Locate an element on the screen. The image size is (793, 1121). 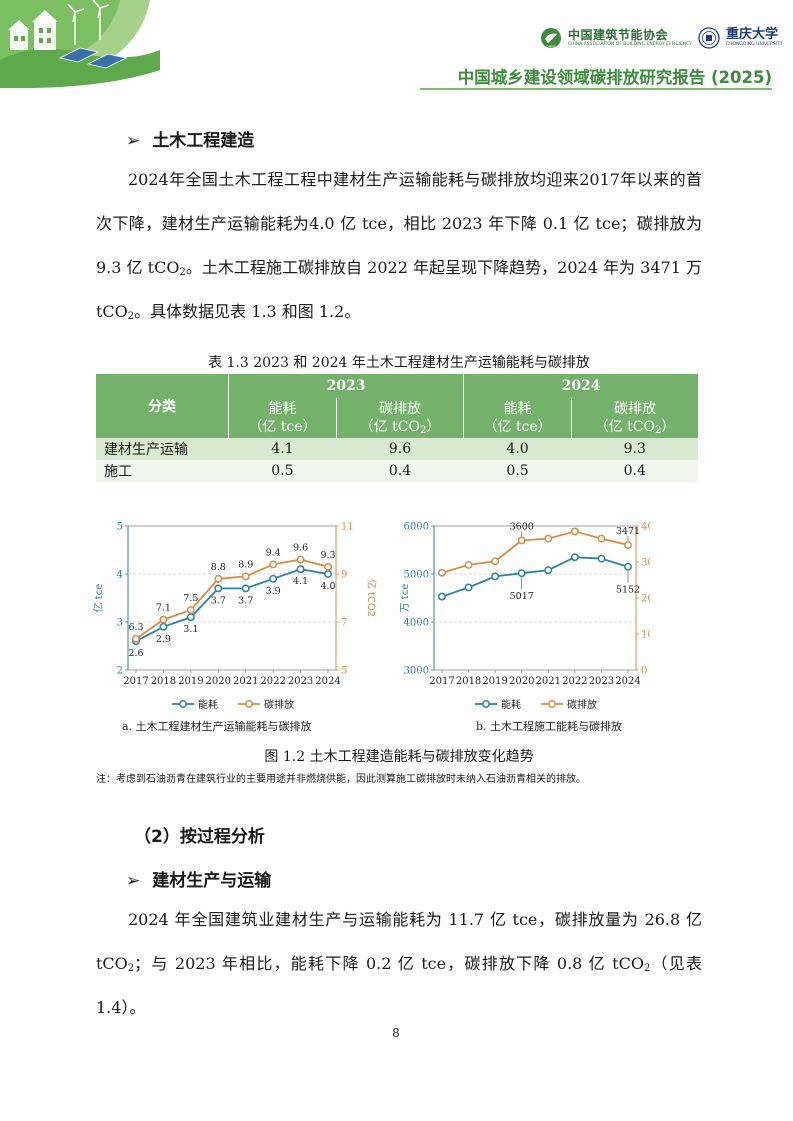
legend-label: 能耗 is located at coordinates (208, 704).